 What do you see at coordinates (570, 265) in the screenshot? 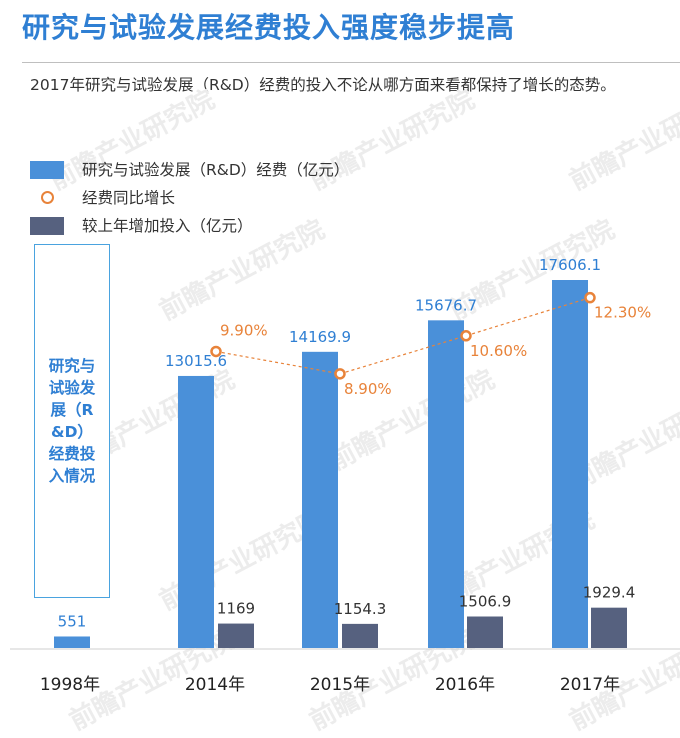
I see `data-label-rd-funding: 17606.1` at bounding box center [570, 265].